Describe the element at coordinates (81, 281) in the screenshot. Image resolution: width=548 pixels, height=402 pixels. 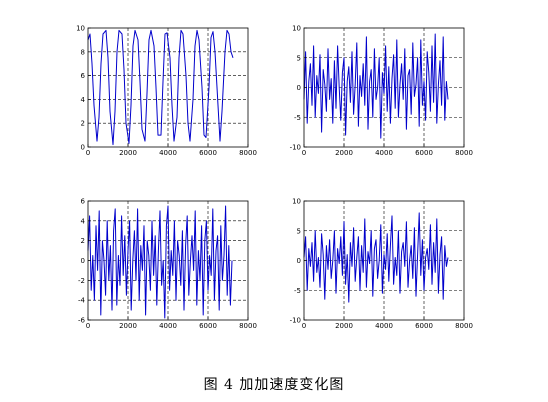
I see `y-tick-label: -2` at that location.